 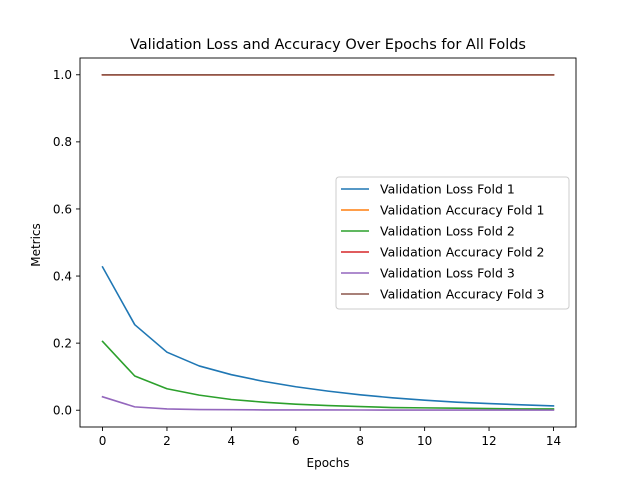 I want to click on y-tick-label: 1.0, so click(x=62, y=75).